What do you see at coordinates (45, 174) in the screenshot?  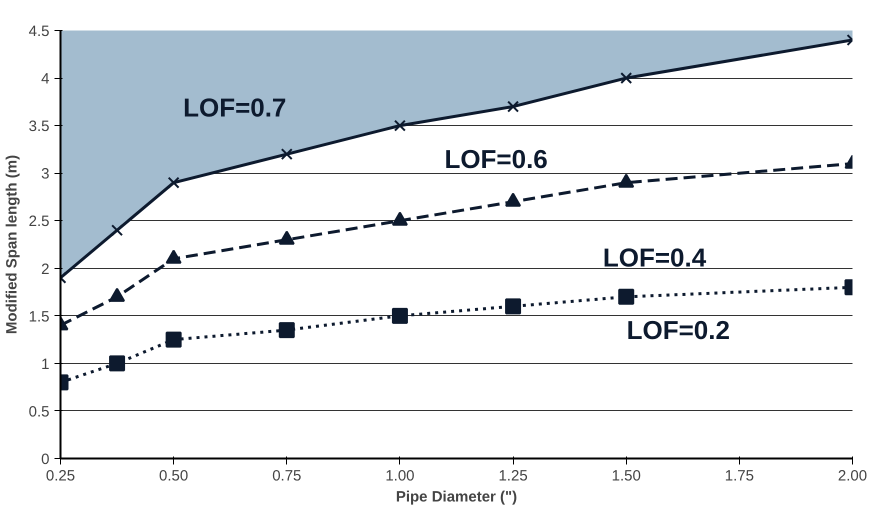 I see `y-tick-label: 3` at bounding box center [45, 174].